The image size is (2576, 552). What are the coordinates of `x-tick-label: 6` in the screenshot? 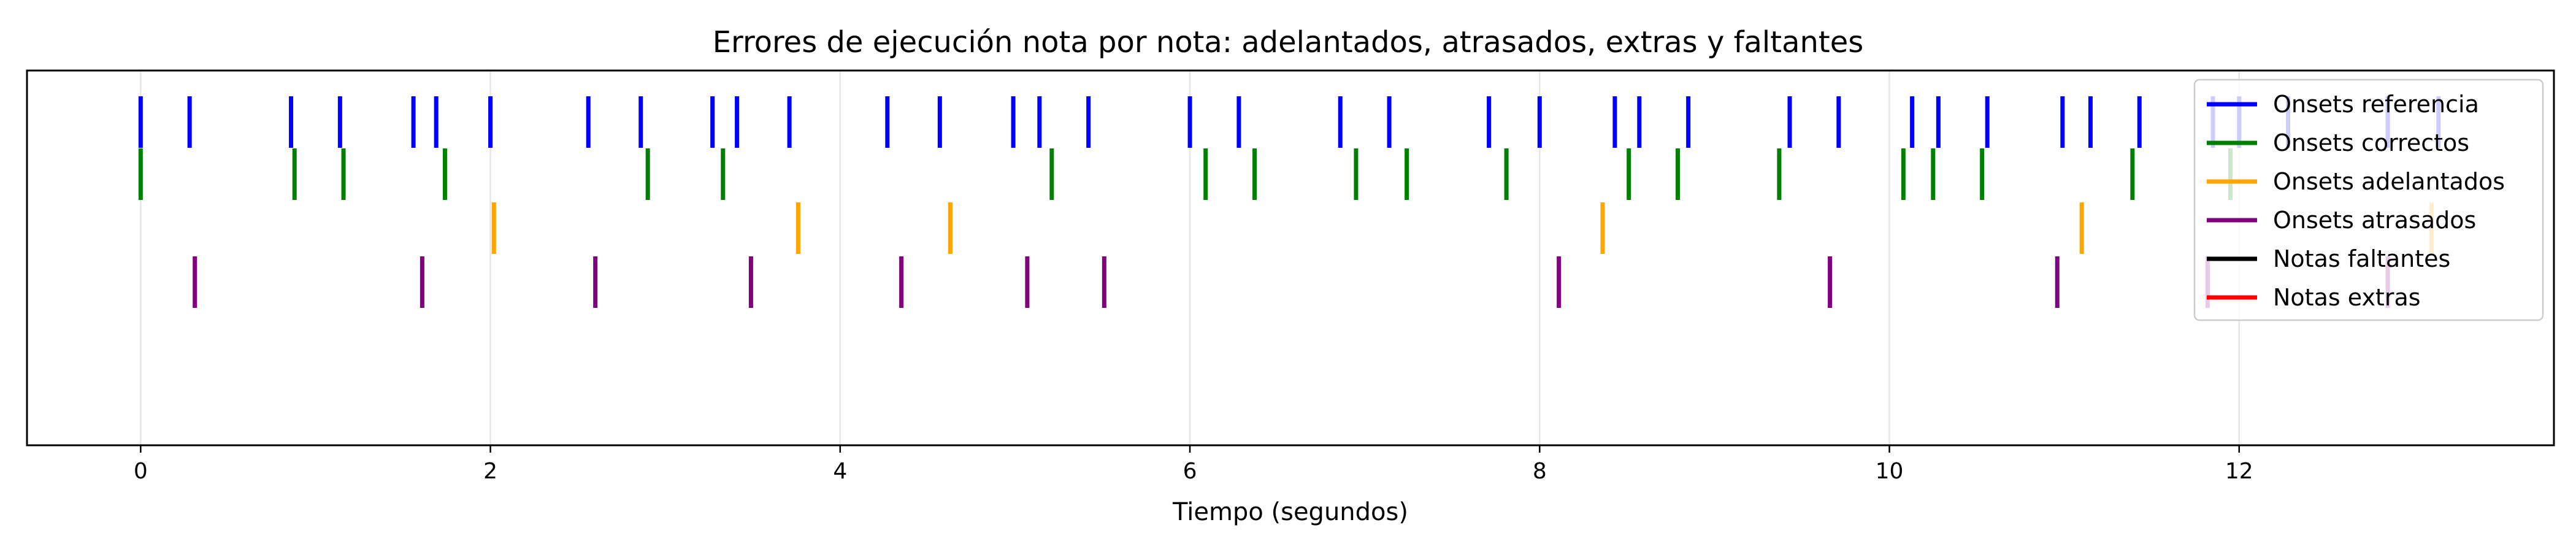 It's located at (1190, 471).